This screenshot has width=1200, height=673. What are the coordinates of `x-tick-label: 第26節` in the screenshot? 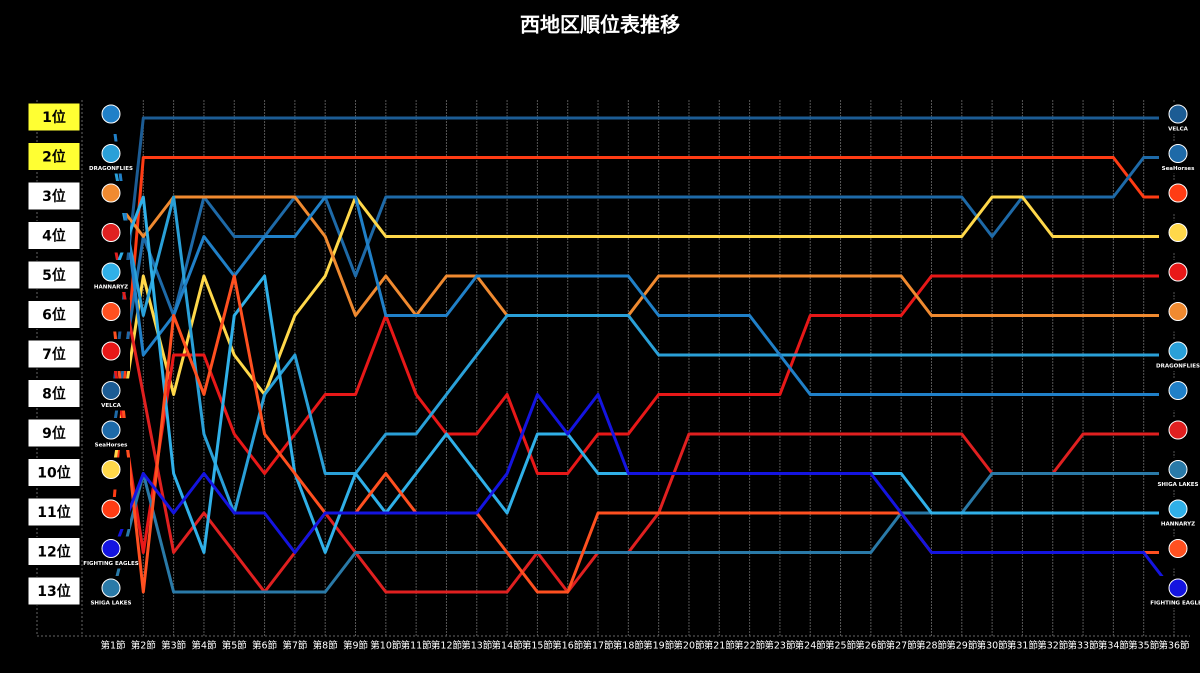 It's located at (871, 646).